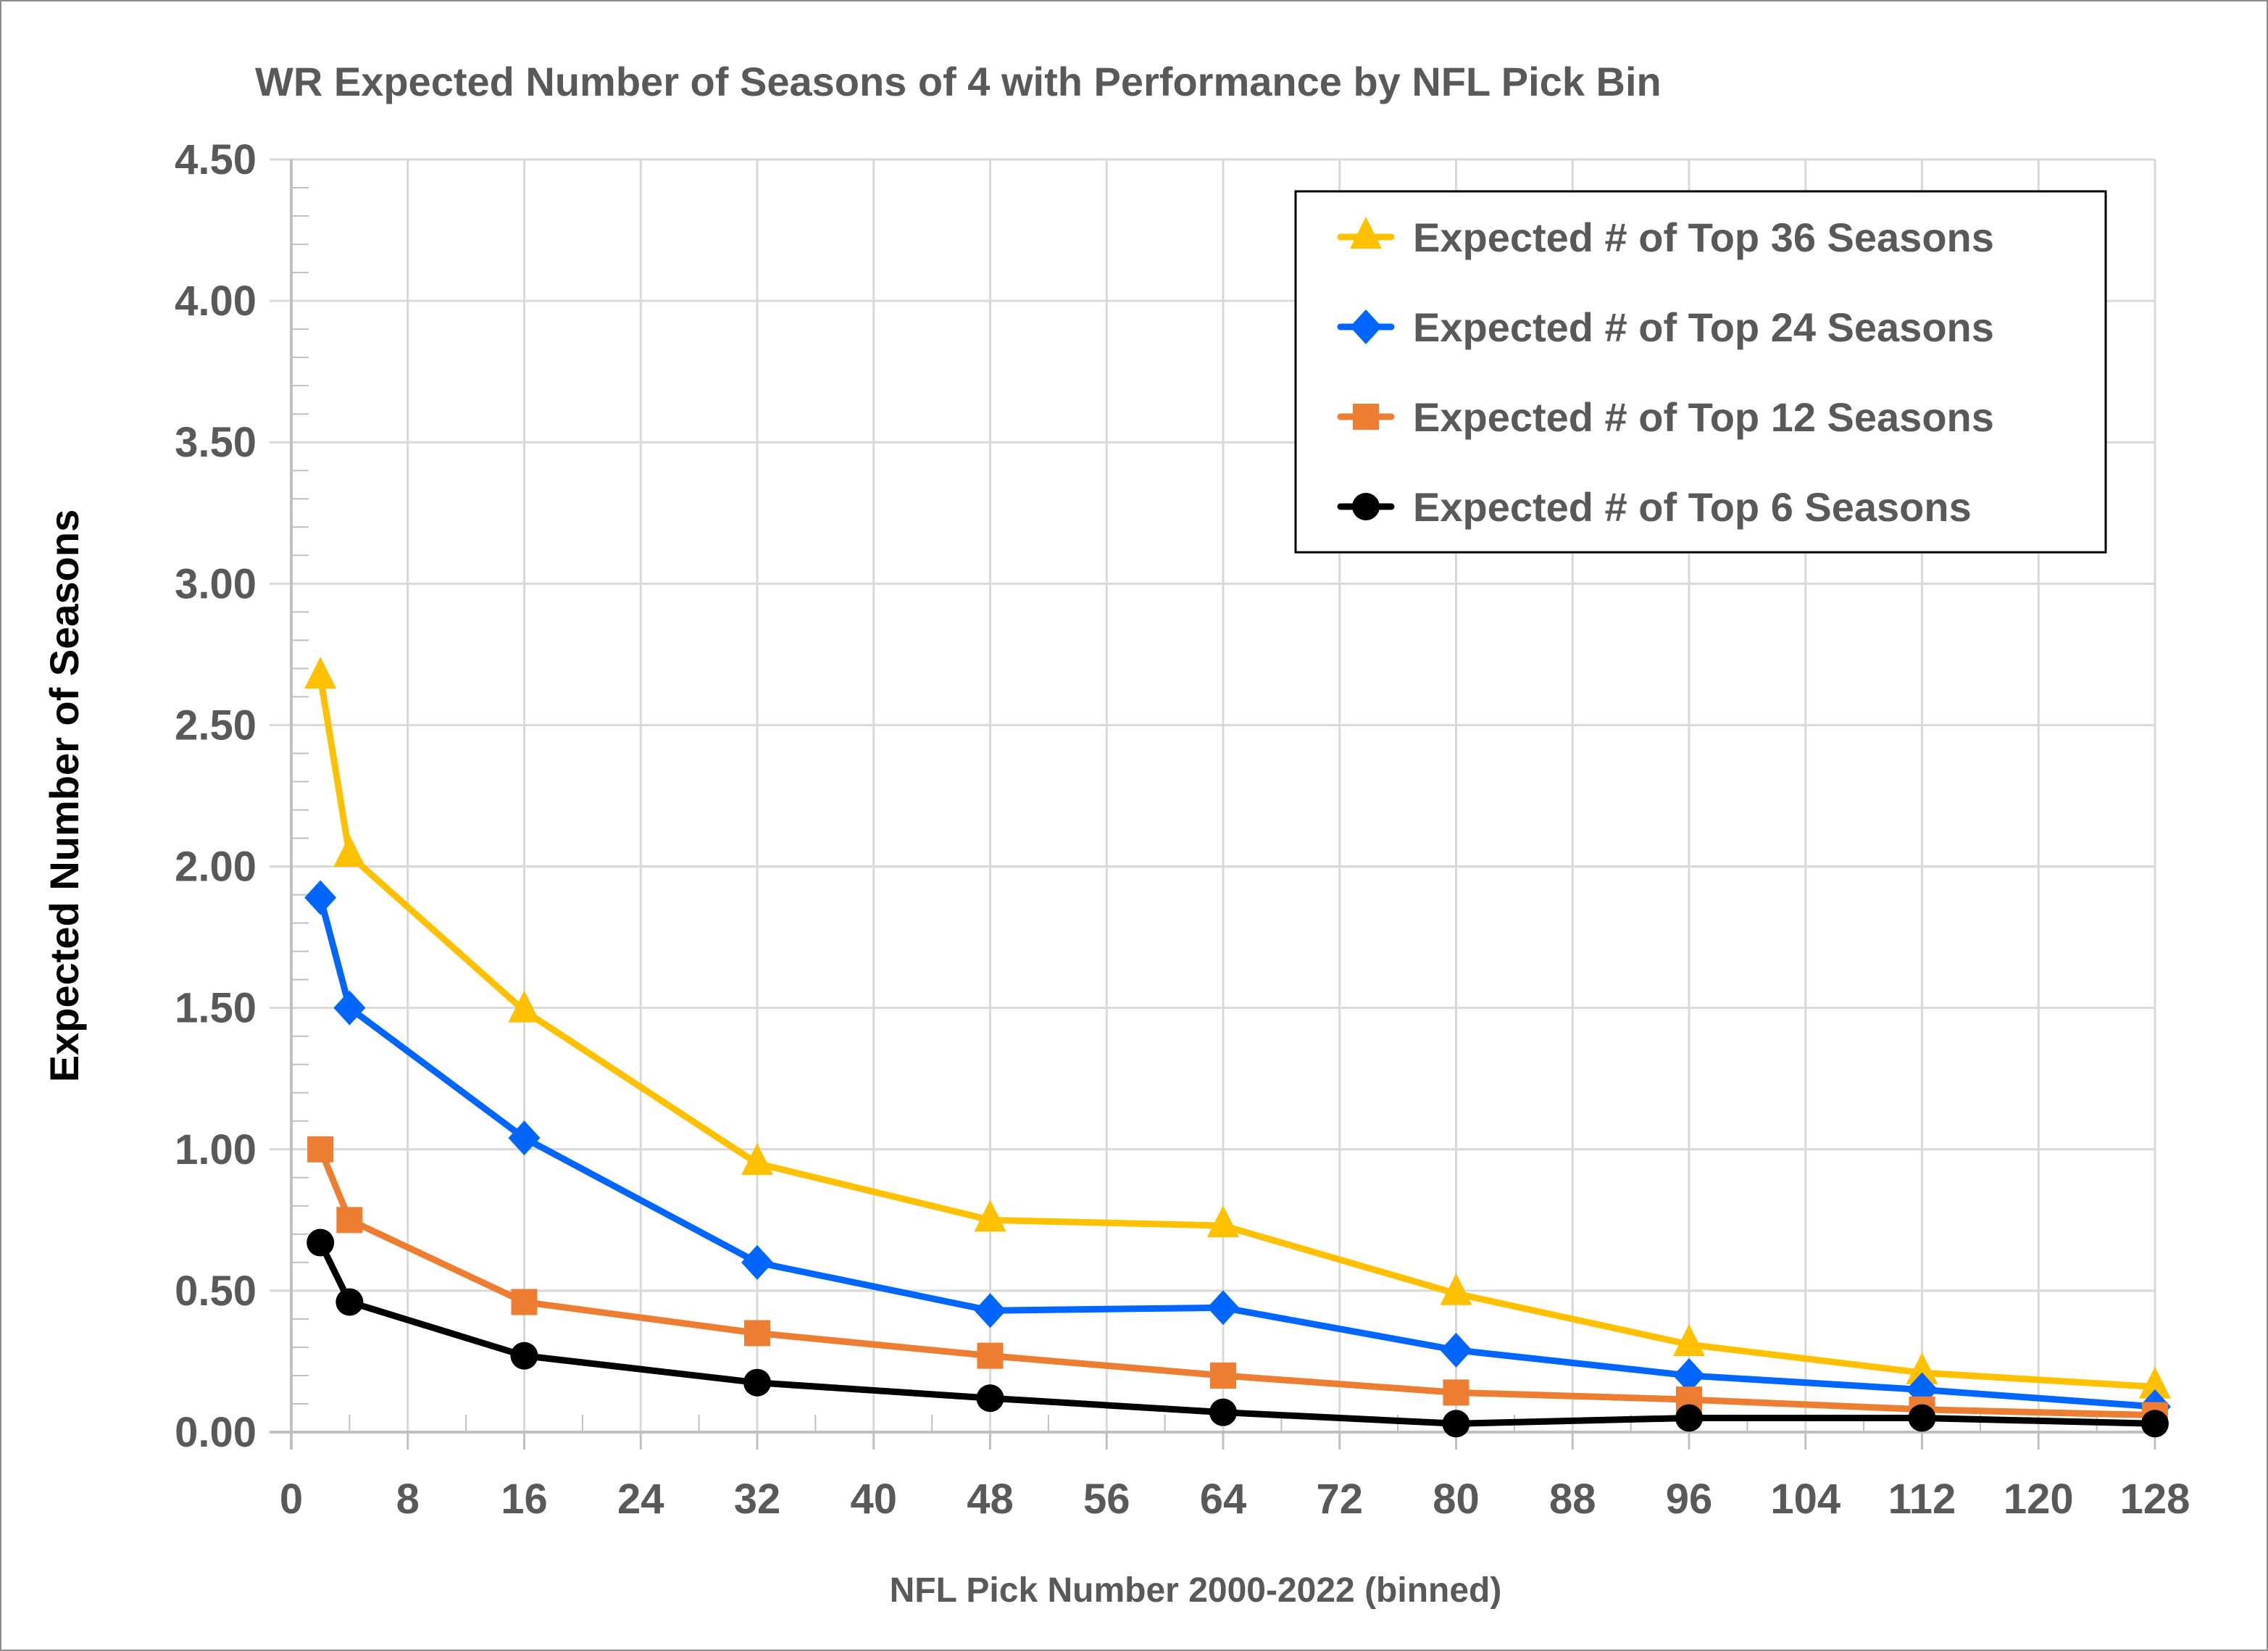 The width and height of the screenshot is (2268, 1651). Describe the element at coordinates (758, 1500) in the screenshot. I see `x-tick-label: 32` at that location.